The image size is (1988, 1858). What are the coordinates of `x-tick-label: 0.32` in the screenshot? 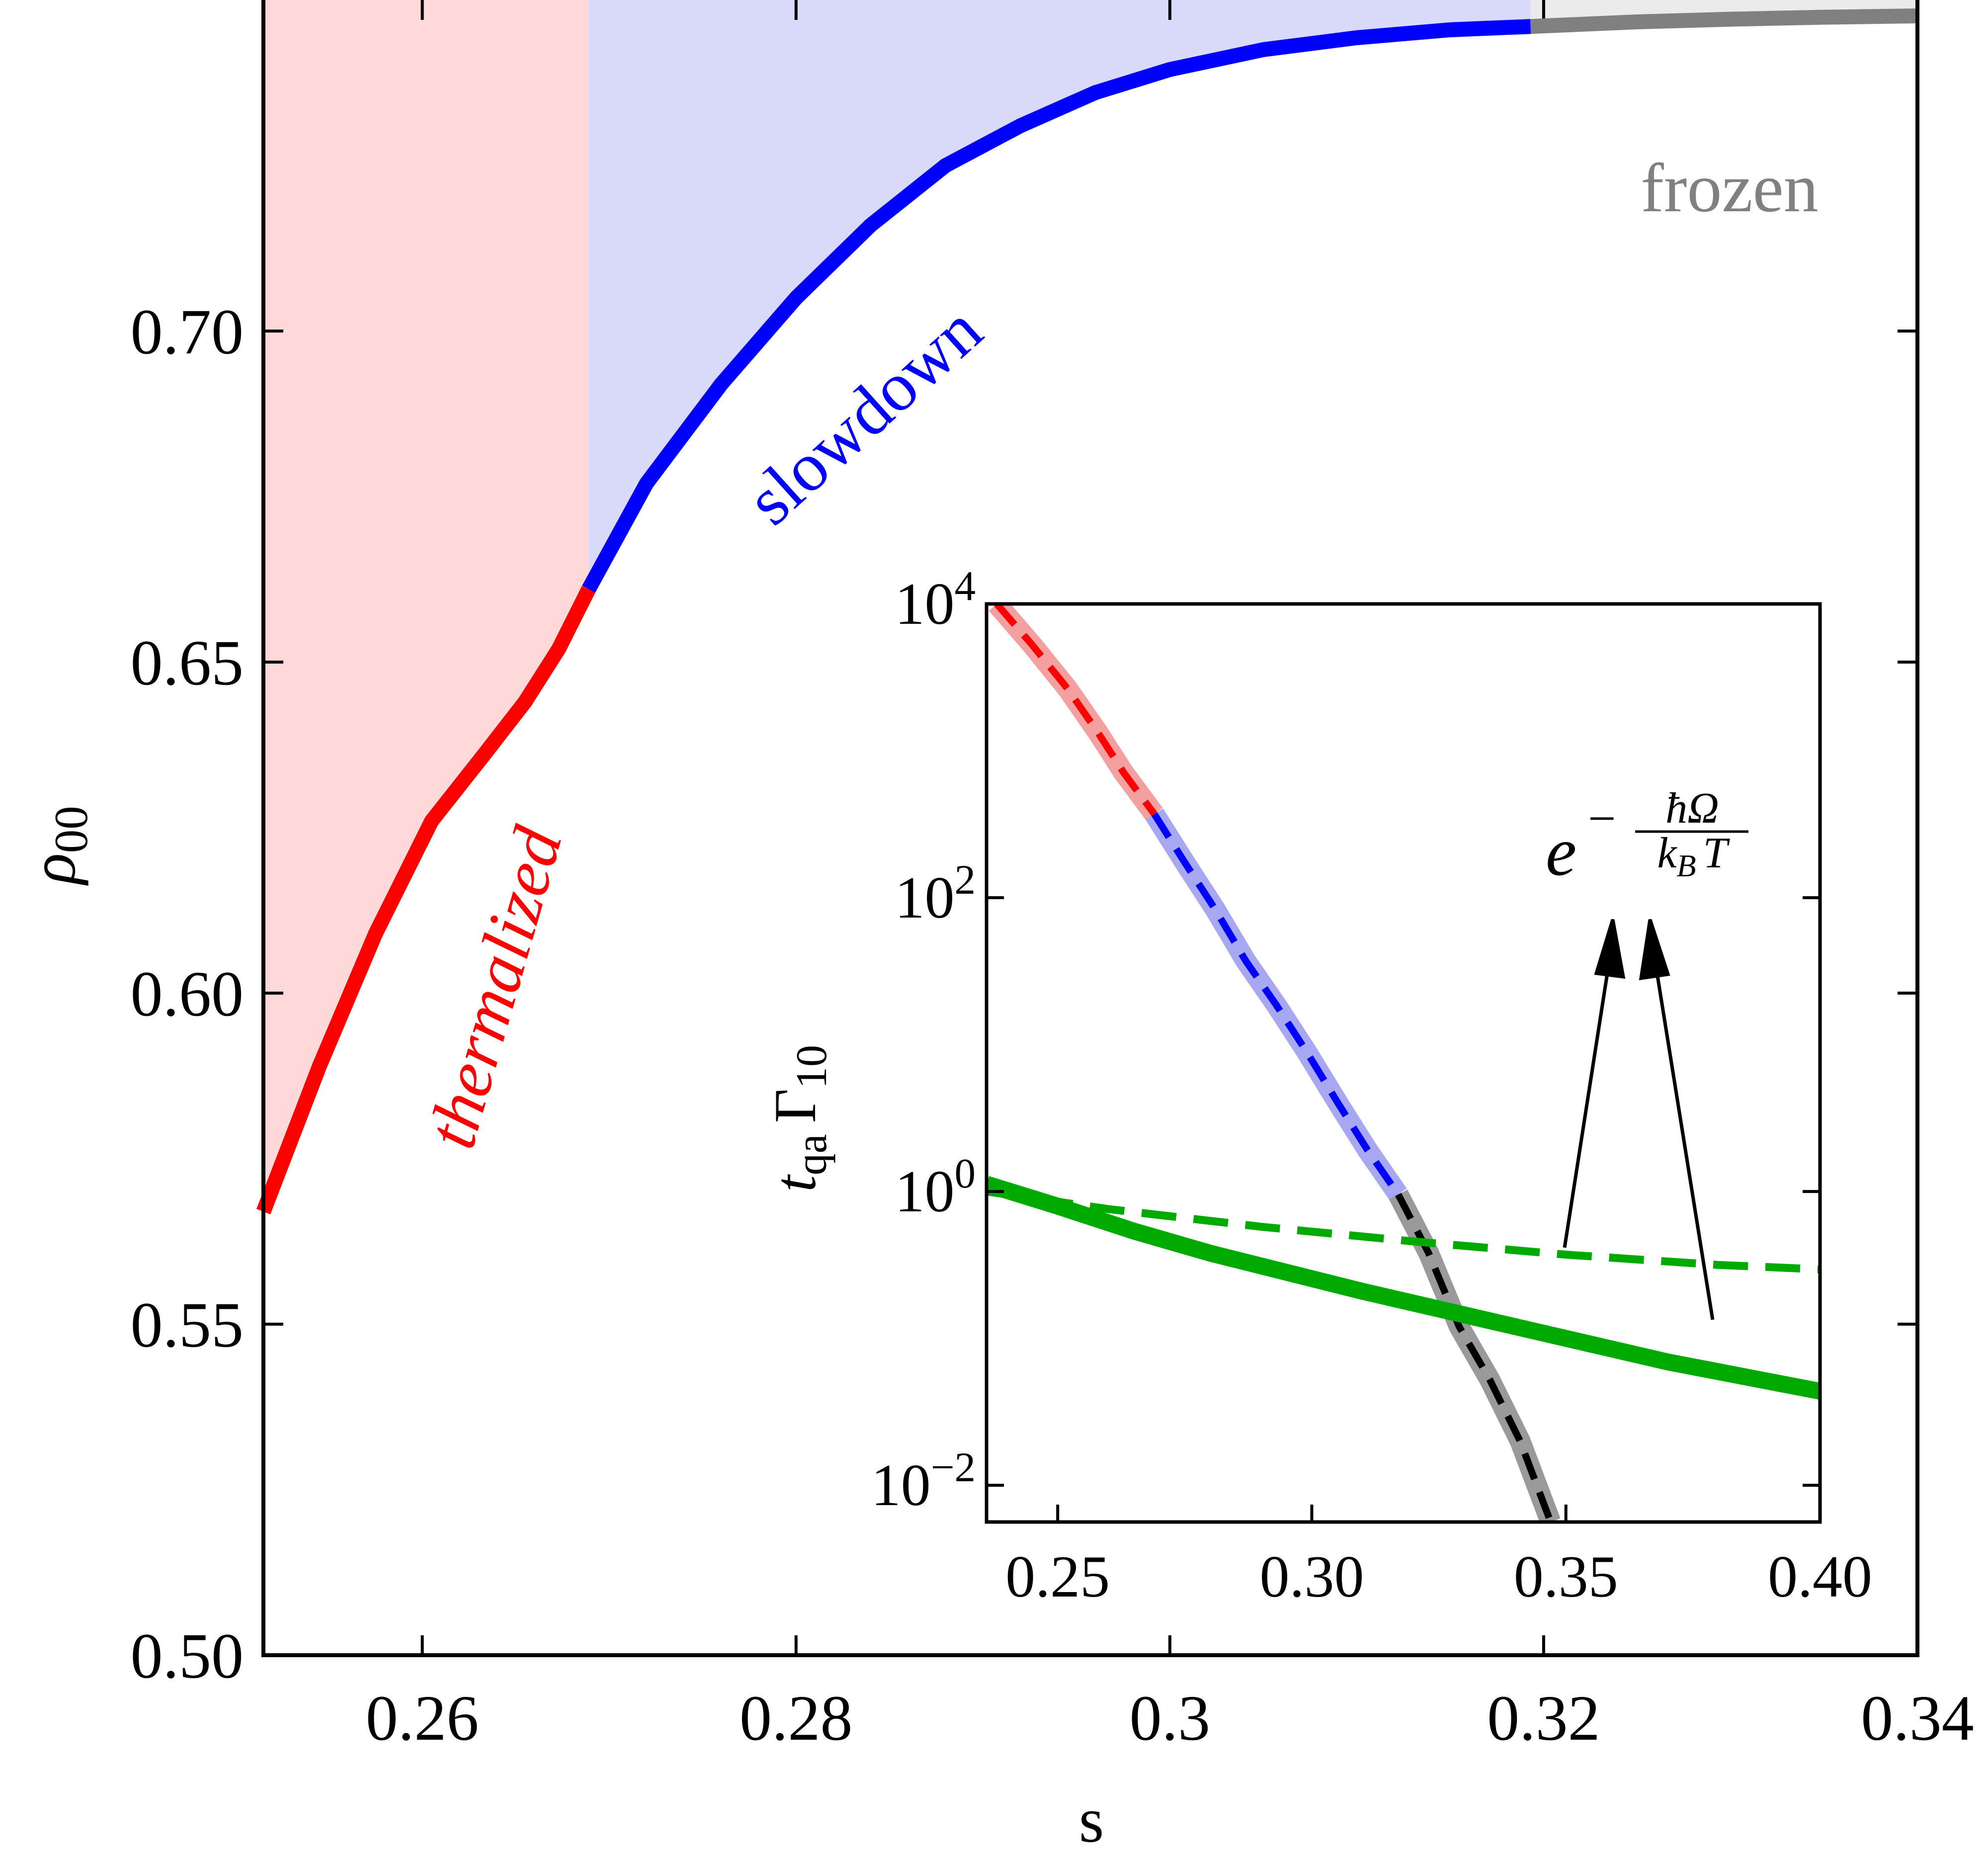 It's located at (1543, 1718).